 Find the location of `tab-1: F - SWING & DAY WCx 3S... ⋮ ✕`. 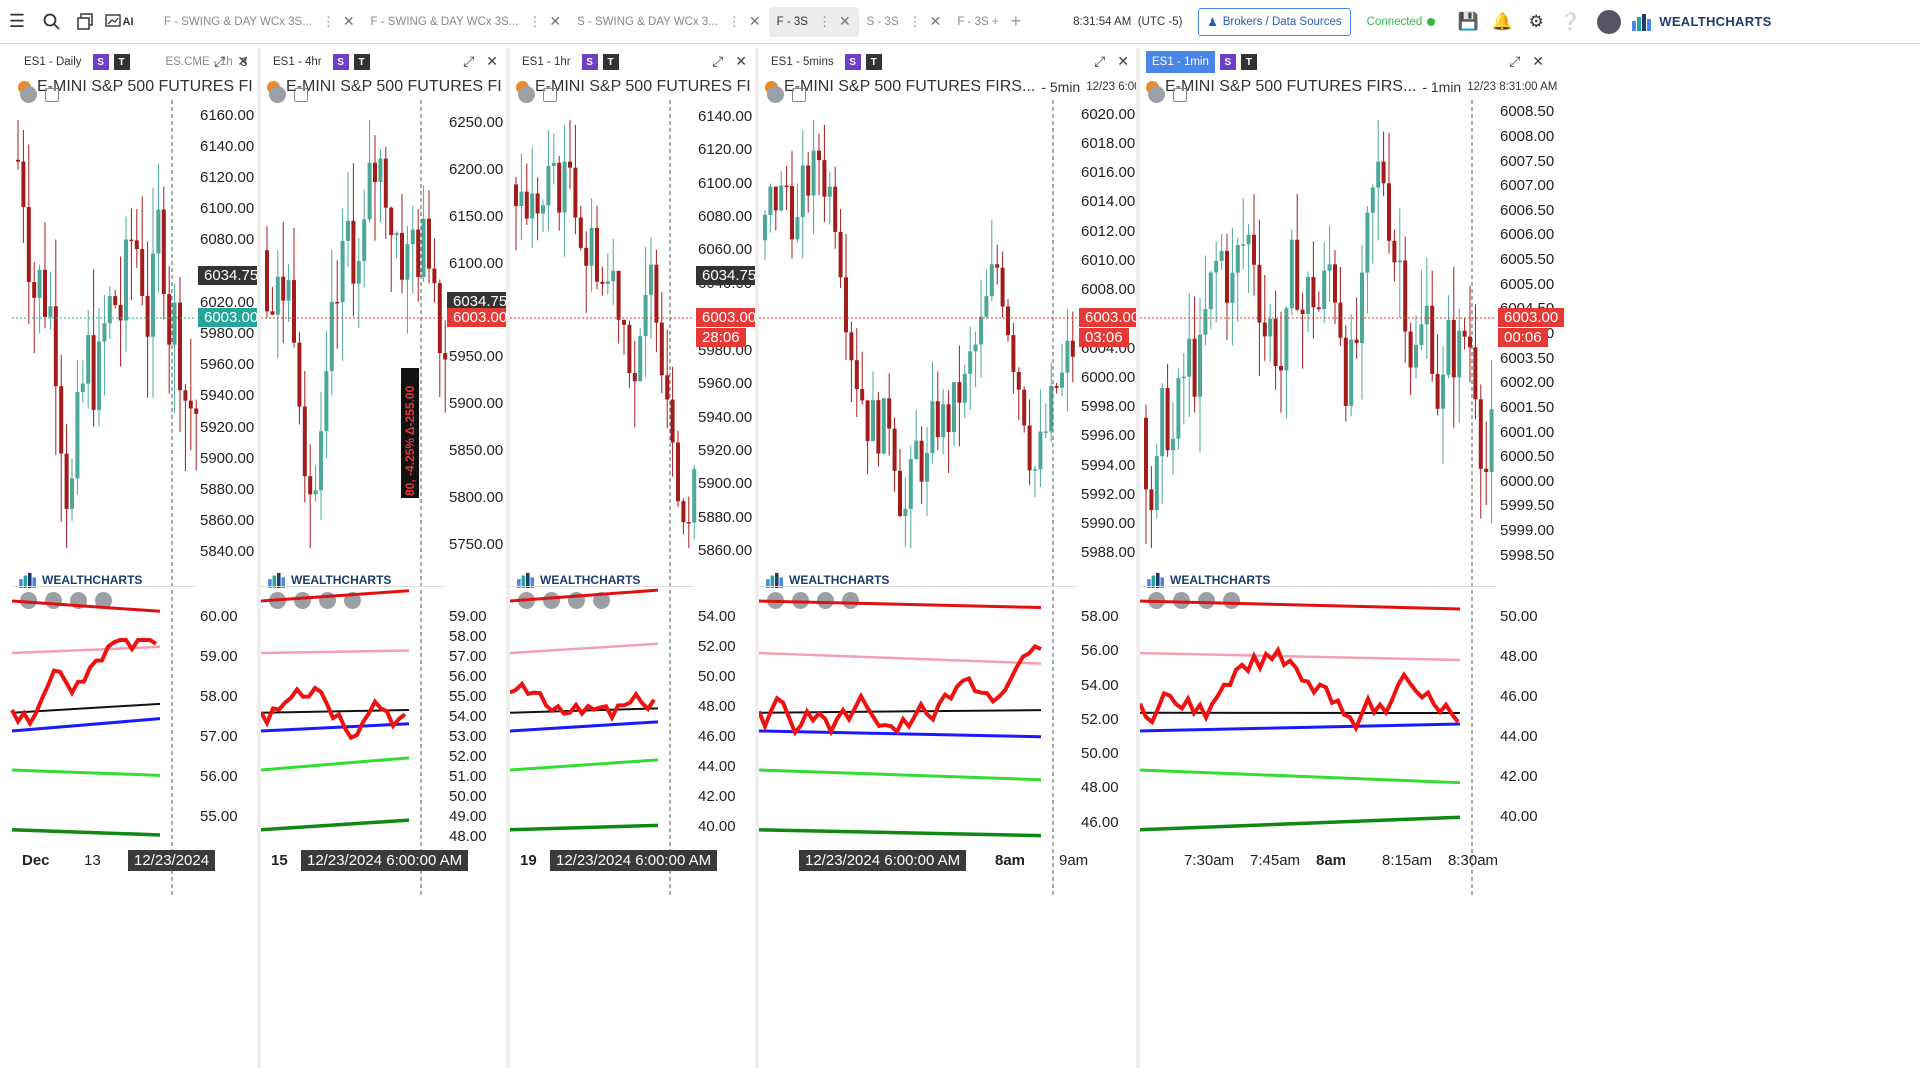

tab-1: F - SWING & DAY WCx 3S... ⋮ ✕ is located at coordinates (259, 22).